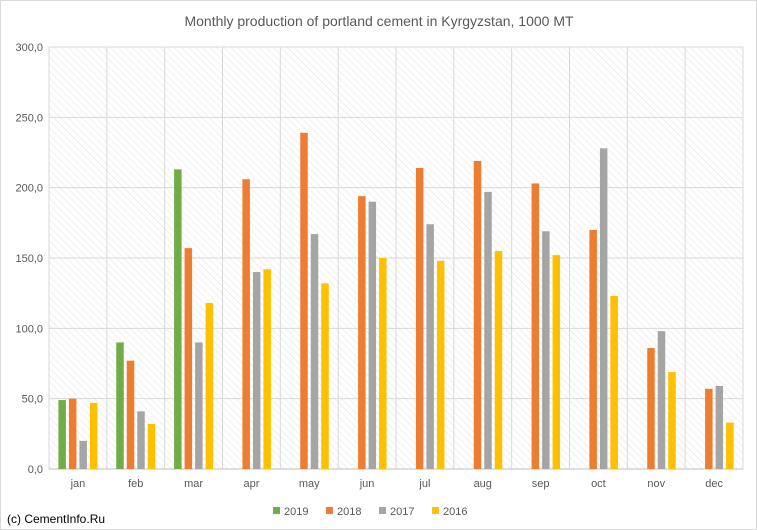  Describe the element at coordinates (251, 484) in the screenshot. I see `x-tick-label: apr` at that location.